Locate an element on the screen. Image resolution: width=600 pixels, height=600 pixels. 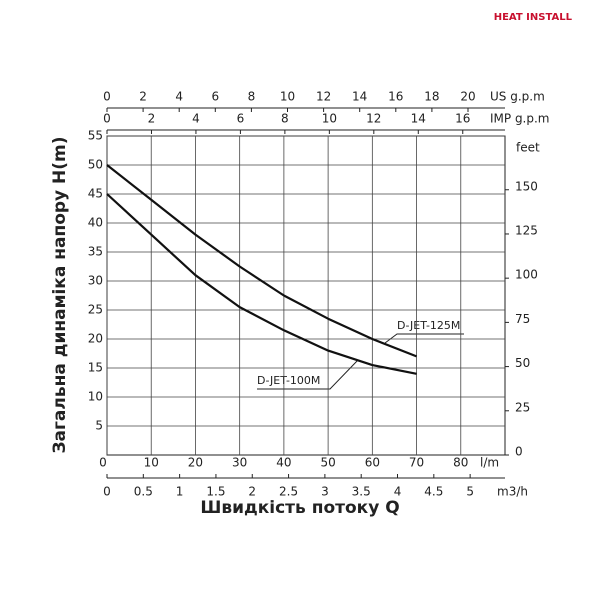
y-axis-title: Загальна динаміка напору H(m) is located at coordinates (60, 294).